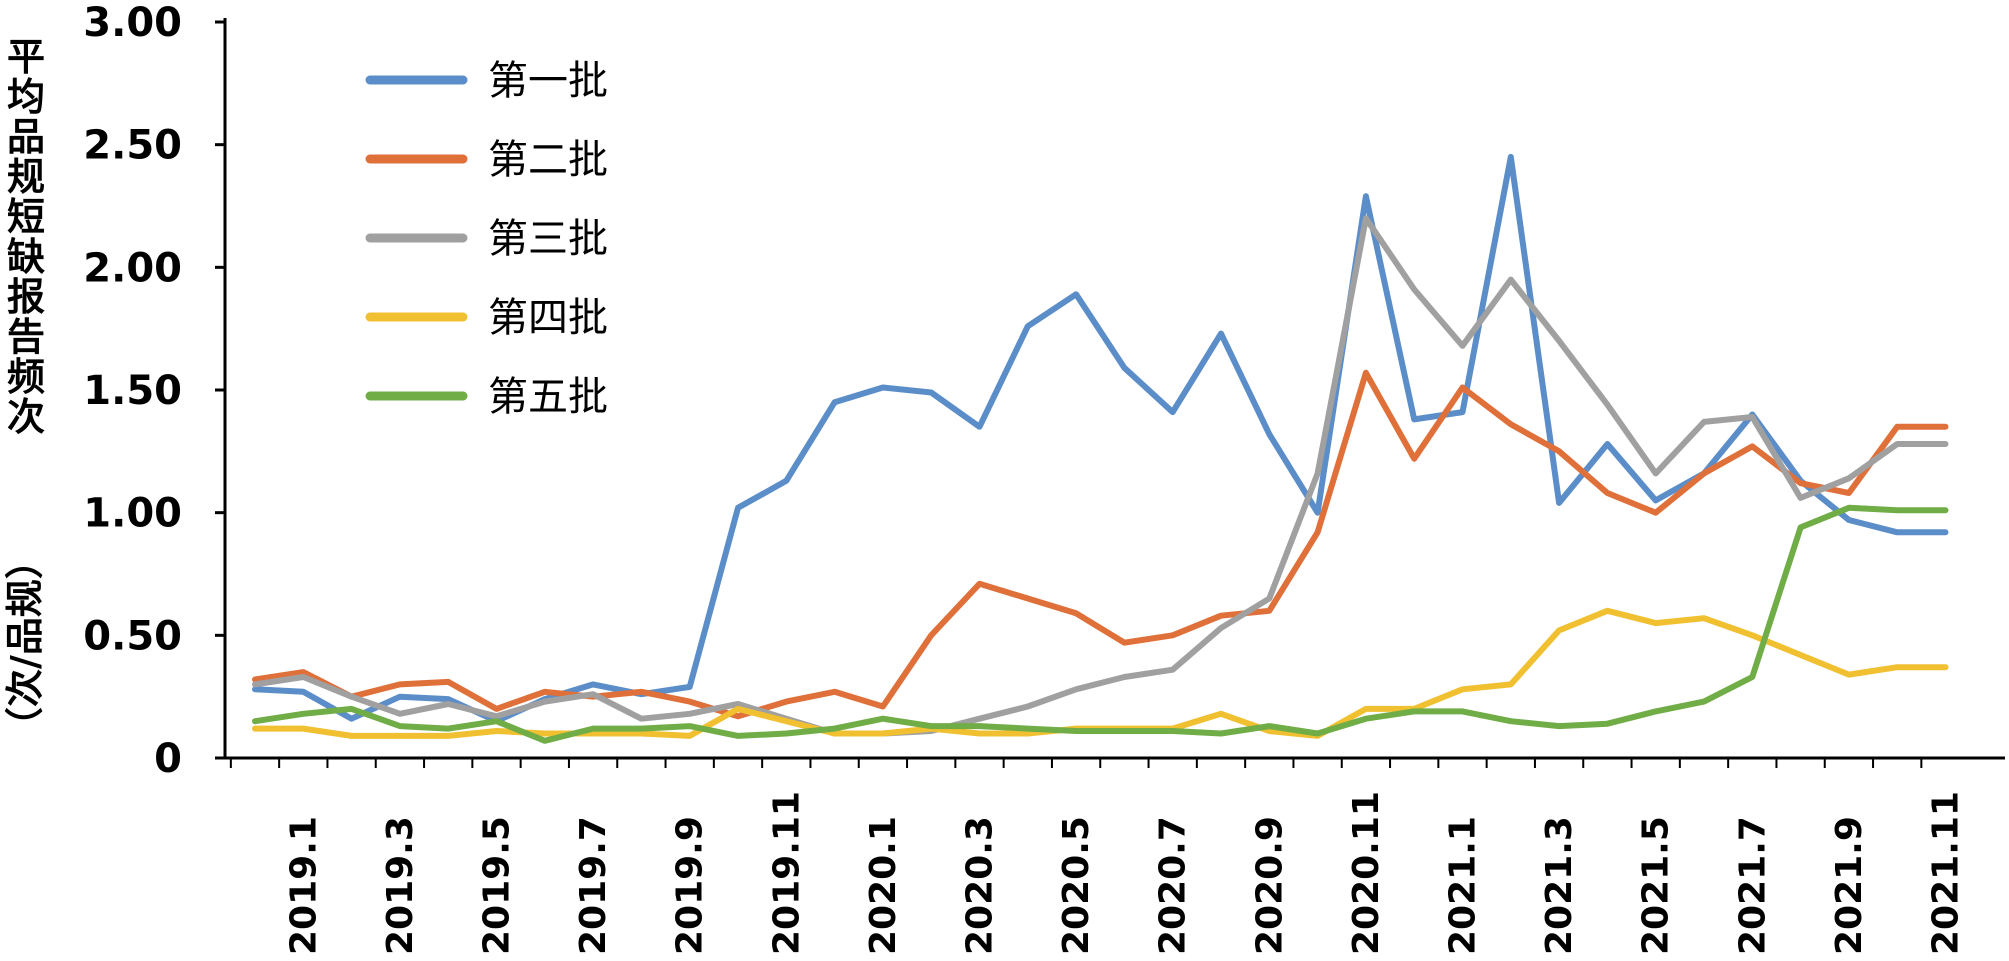 Image resolution: width=2009 pixels, height=961 pixels. Describe the element at coordinates (168, 759) in the screenshot. I see `y-tick-label: 0` at that location.